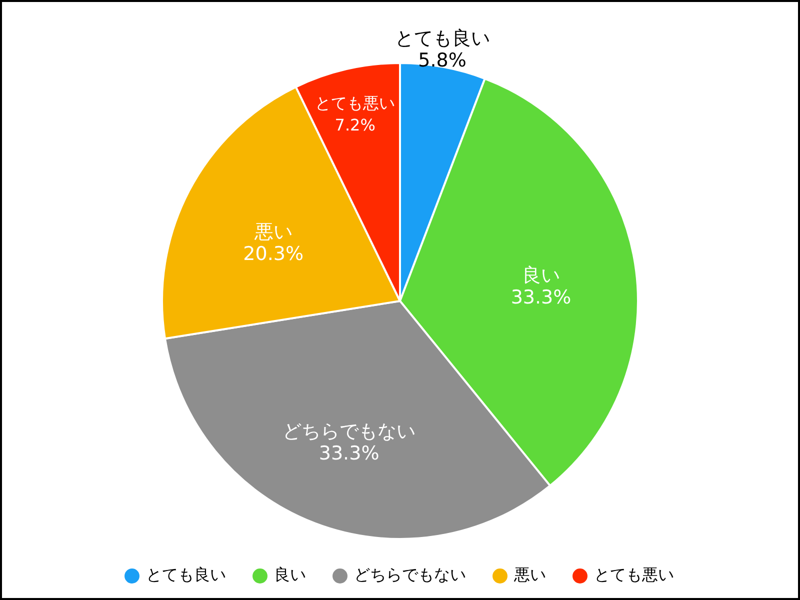 The width and height of the screenshot is (800, 600). I want to click on slice-label: どちらでもない, so click(349, 431).